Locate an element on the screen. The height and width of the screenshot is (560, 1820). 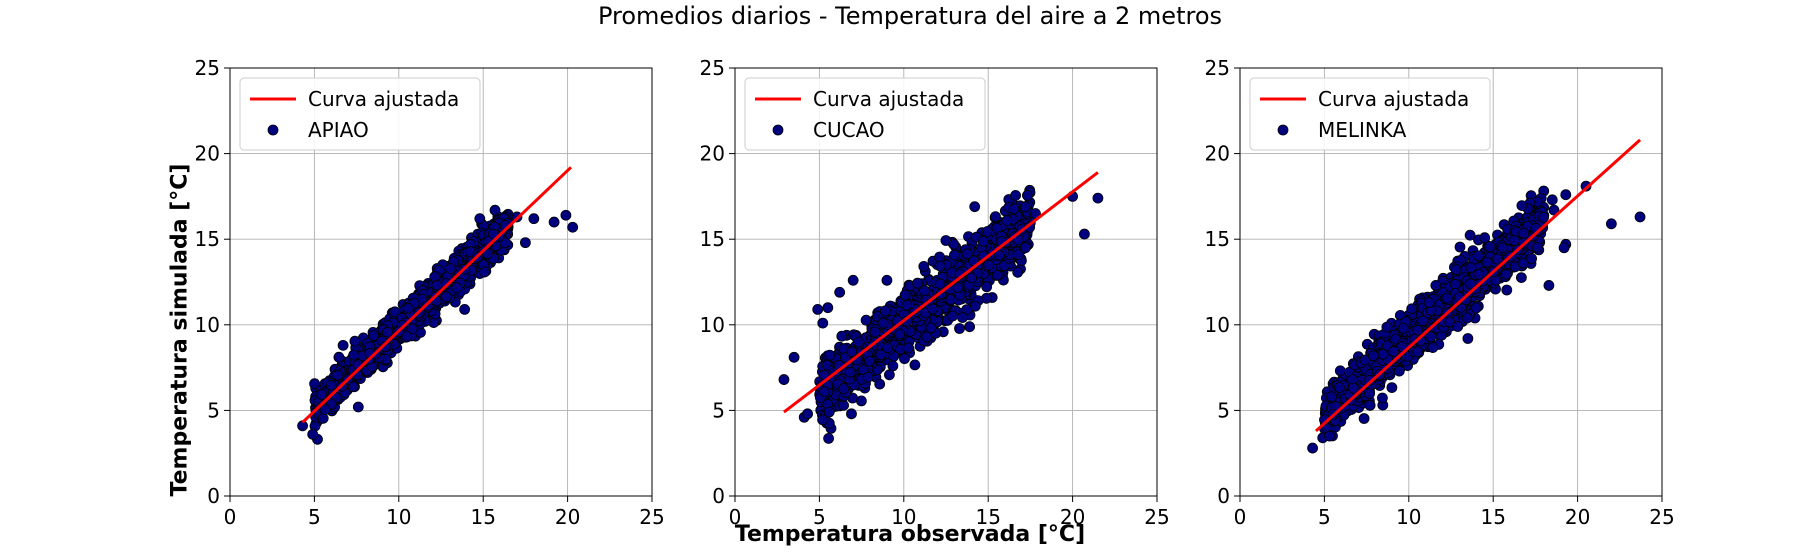
x-tick-label: 15 is located at coordinates (987, 517).